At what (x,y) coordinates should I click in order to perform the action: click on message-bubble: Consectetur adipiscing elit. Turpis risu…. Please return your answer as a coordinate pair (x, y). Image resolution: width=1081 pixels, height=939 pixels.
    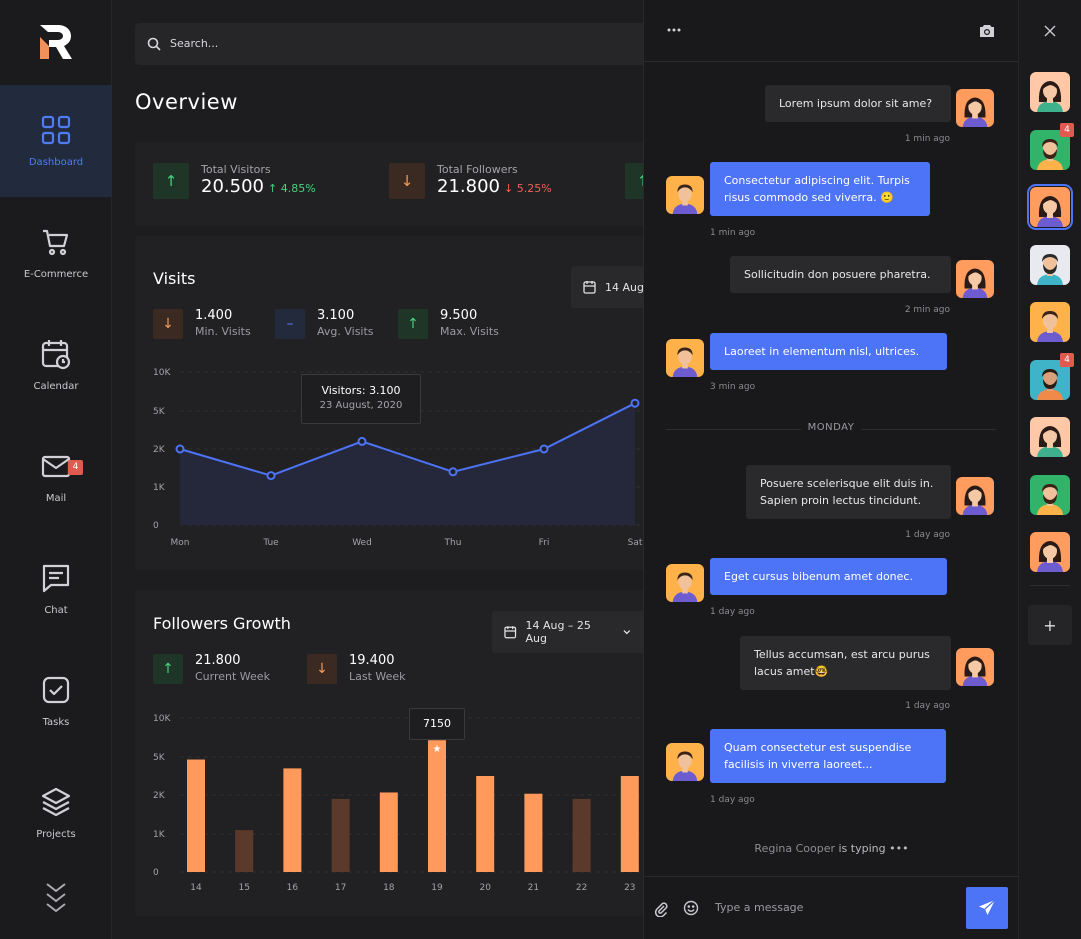
    Looking at the image, I should click on (820, 189).